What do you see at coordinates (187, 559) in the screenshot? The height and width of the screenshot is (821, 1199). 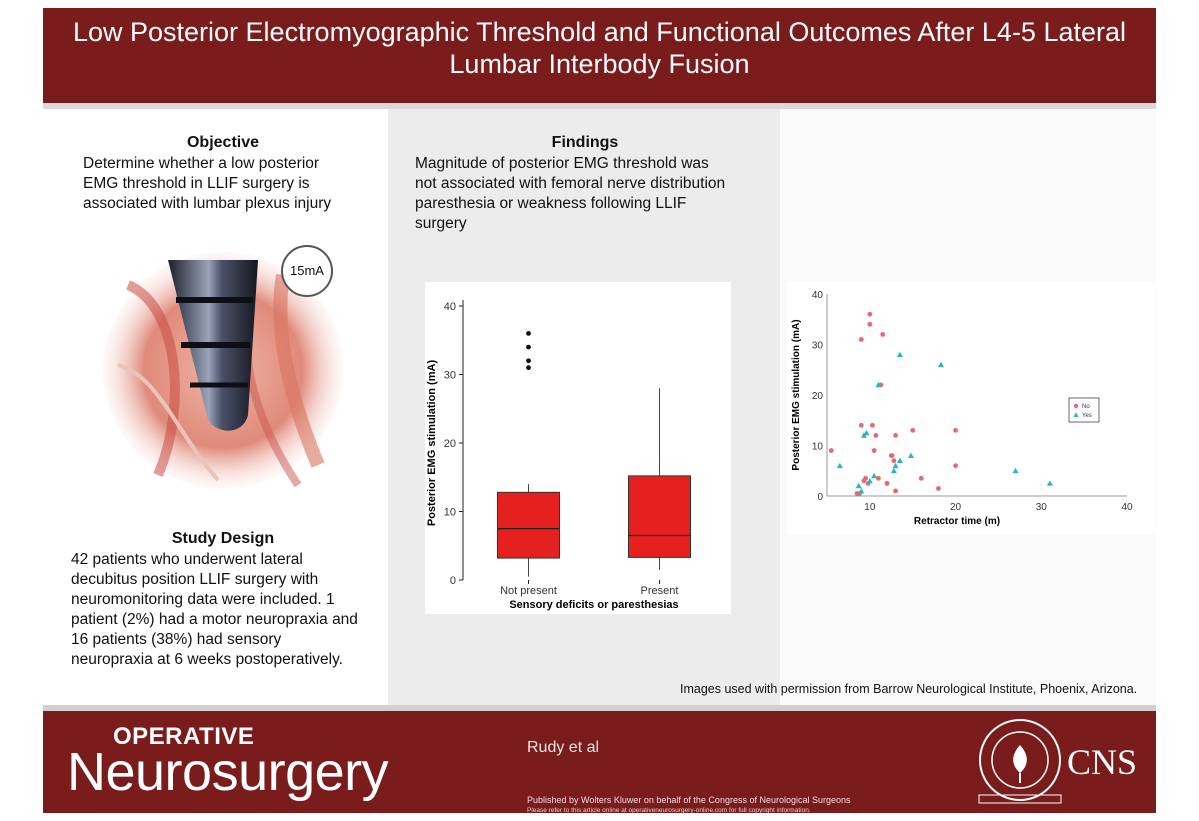 I see `study-design-line: 42 patients who underwent lateral` at bounding box center [187, 559].